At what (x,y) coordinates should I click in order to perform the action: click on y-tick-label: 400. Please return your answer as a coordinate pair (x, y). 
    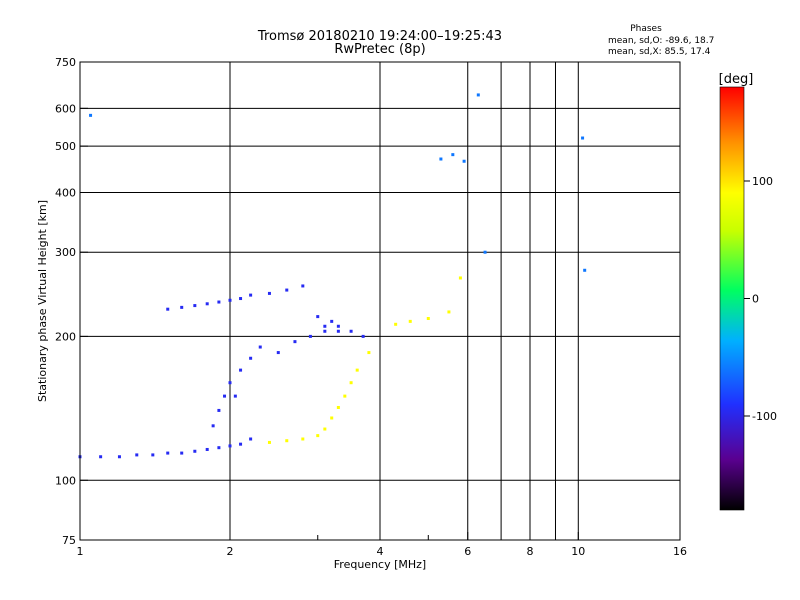
    Looking at the image, I should click on (65, 192).